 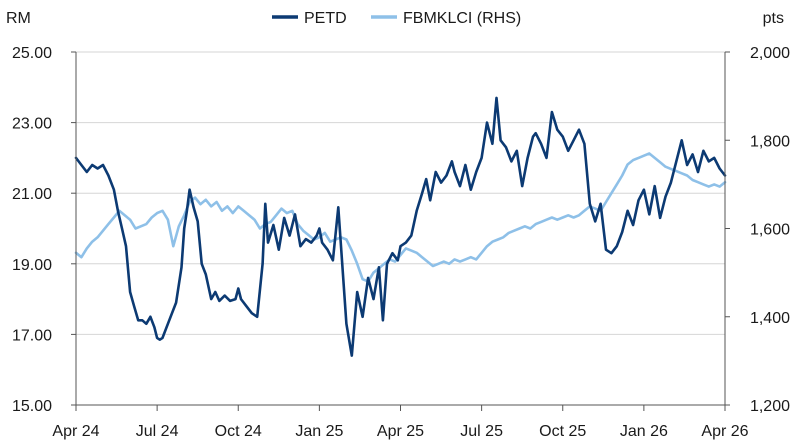 I want to click on left-tick-label: 25.00, so click(x=32, y=53).